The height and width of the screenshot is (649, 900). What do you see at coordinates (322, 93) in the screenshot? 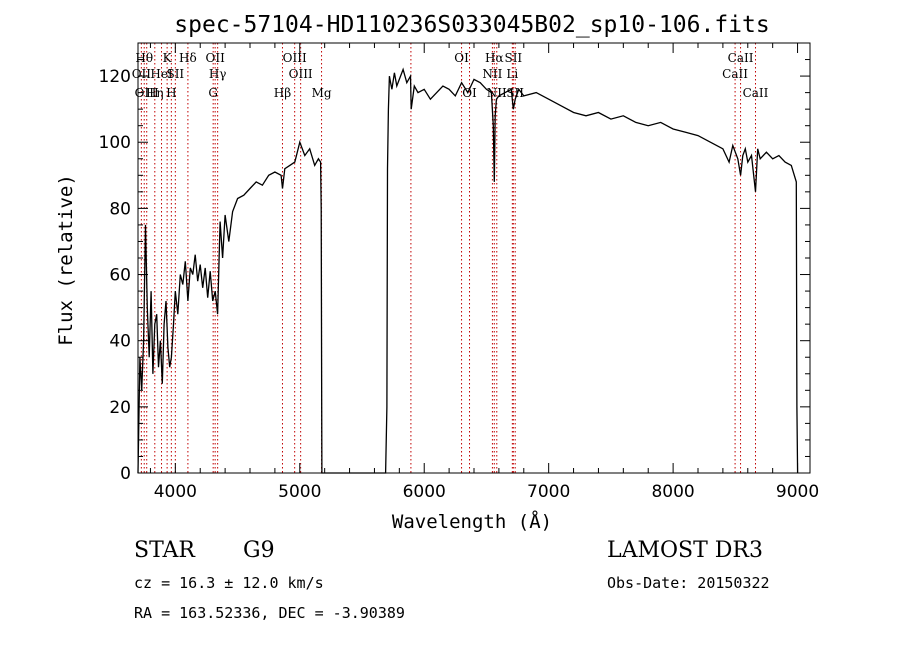
I see `line-marker-label: Mg` at bounding box center [322, 93].